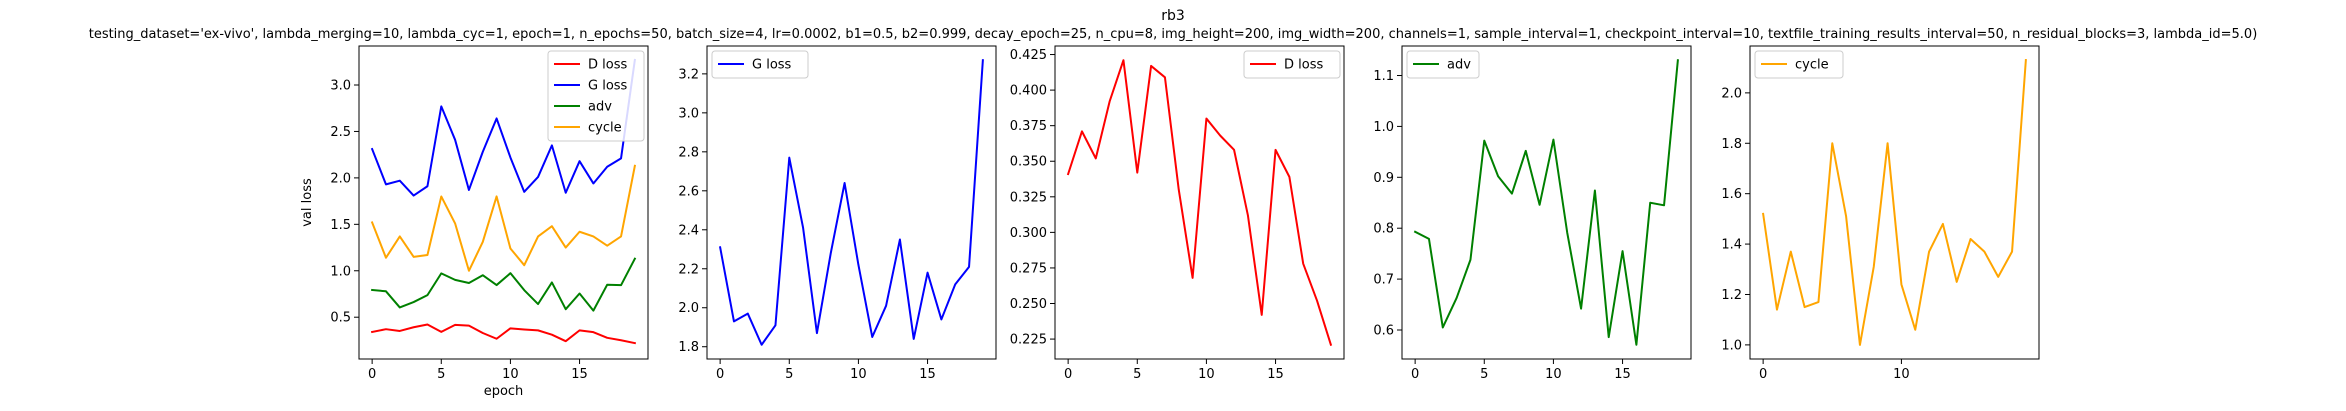  I want to click on y-tick-label: 0.225, so click(1028, 340).